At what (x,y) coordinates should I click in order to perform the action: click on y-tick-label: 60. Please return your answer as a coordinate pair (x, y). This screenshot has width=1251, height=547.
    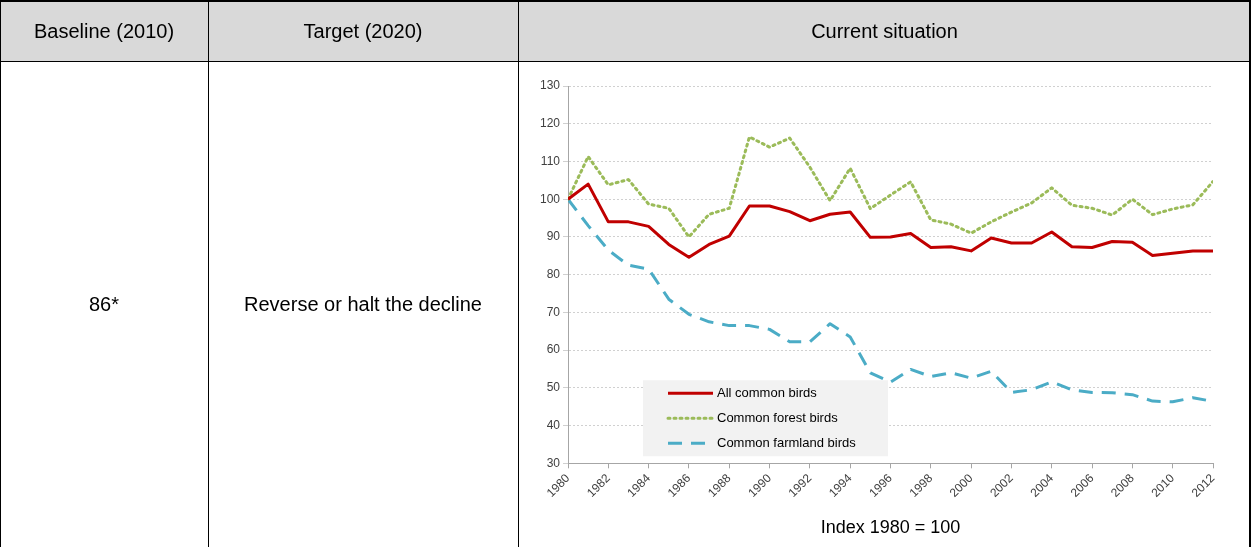
    Looking at the image, I should click on (553, 349).